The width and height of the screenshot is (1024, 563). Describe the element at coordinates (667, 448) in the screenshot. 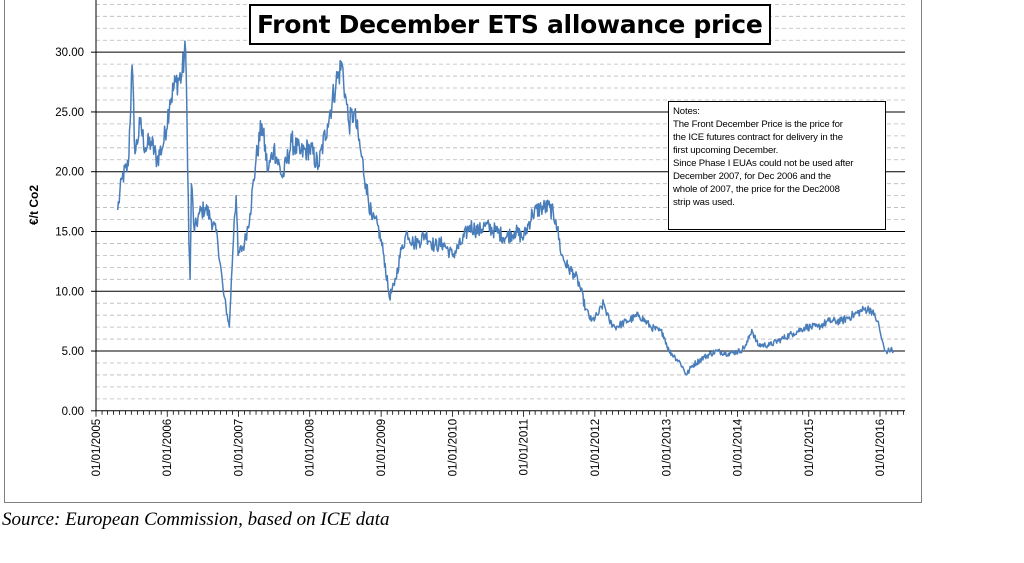

I see `x-tick-label: 01/01/2013` at that location.